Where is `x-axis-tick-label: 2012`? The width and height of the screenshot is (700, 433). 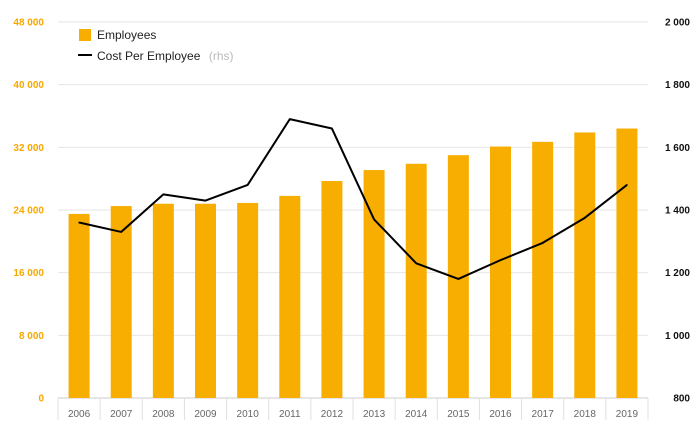
x-axis-tick-label: 2012 is located at coordinates (332, 414).